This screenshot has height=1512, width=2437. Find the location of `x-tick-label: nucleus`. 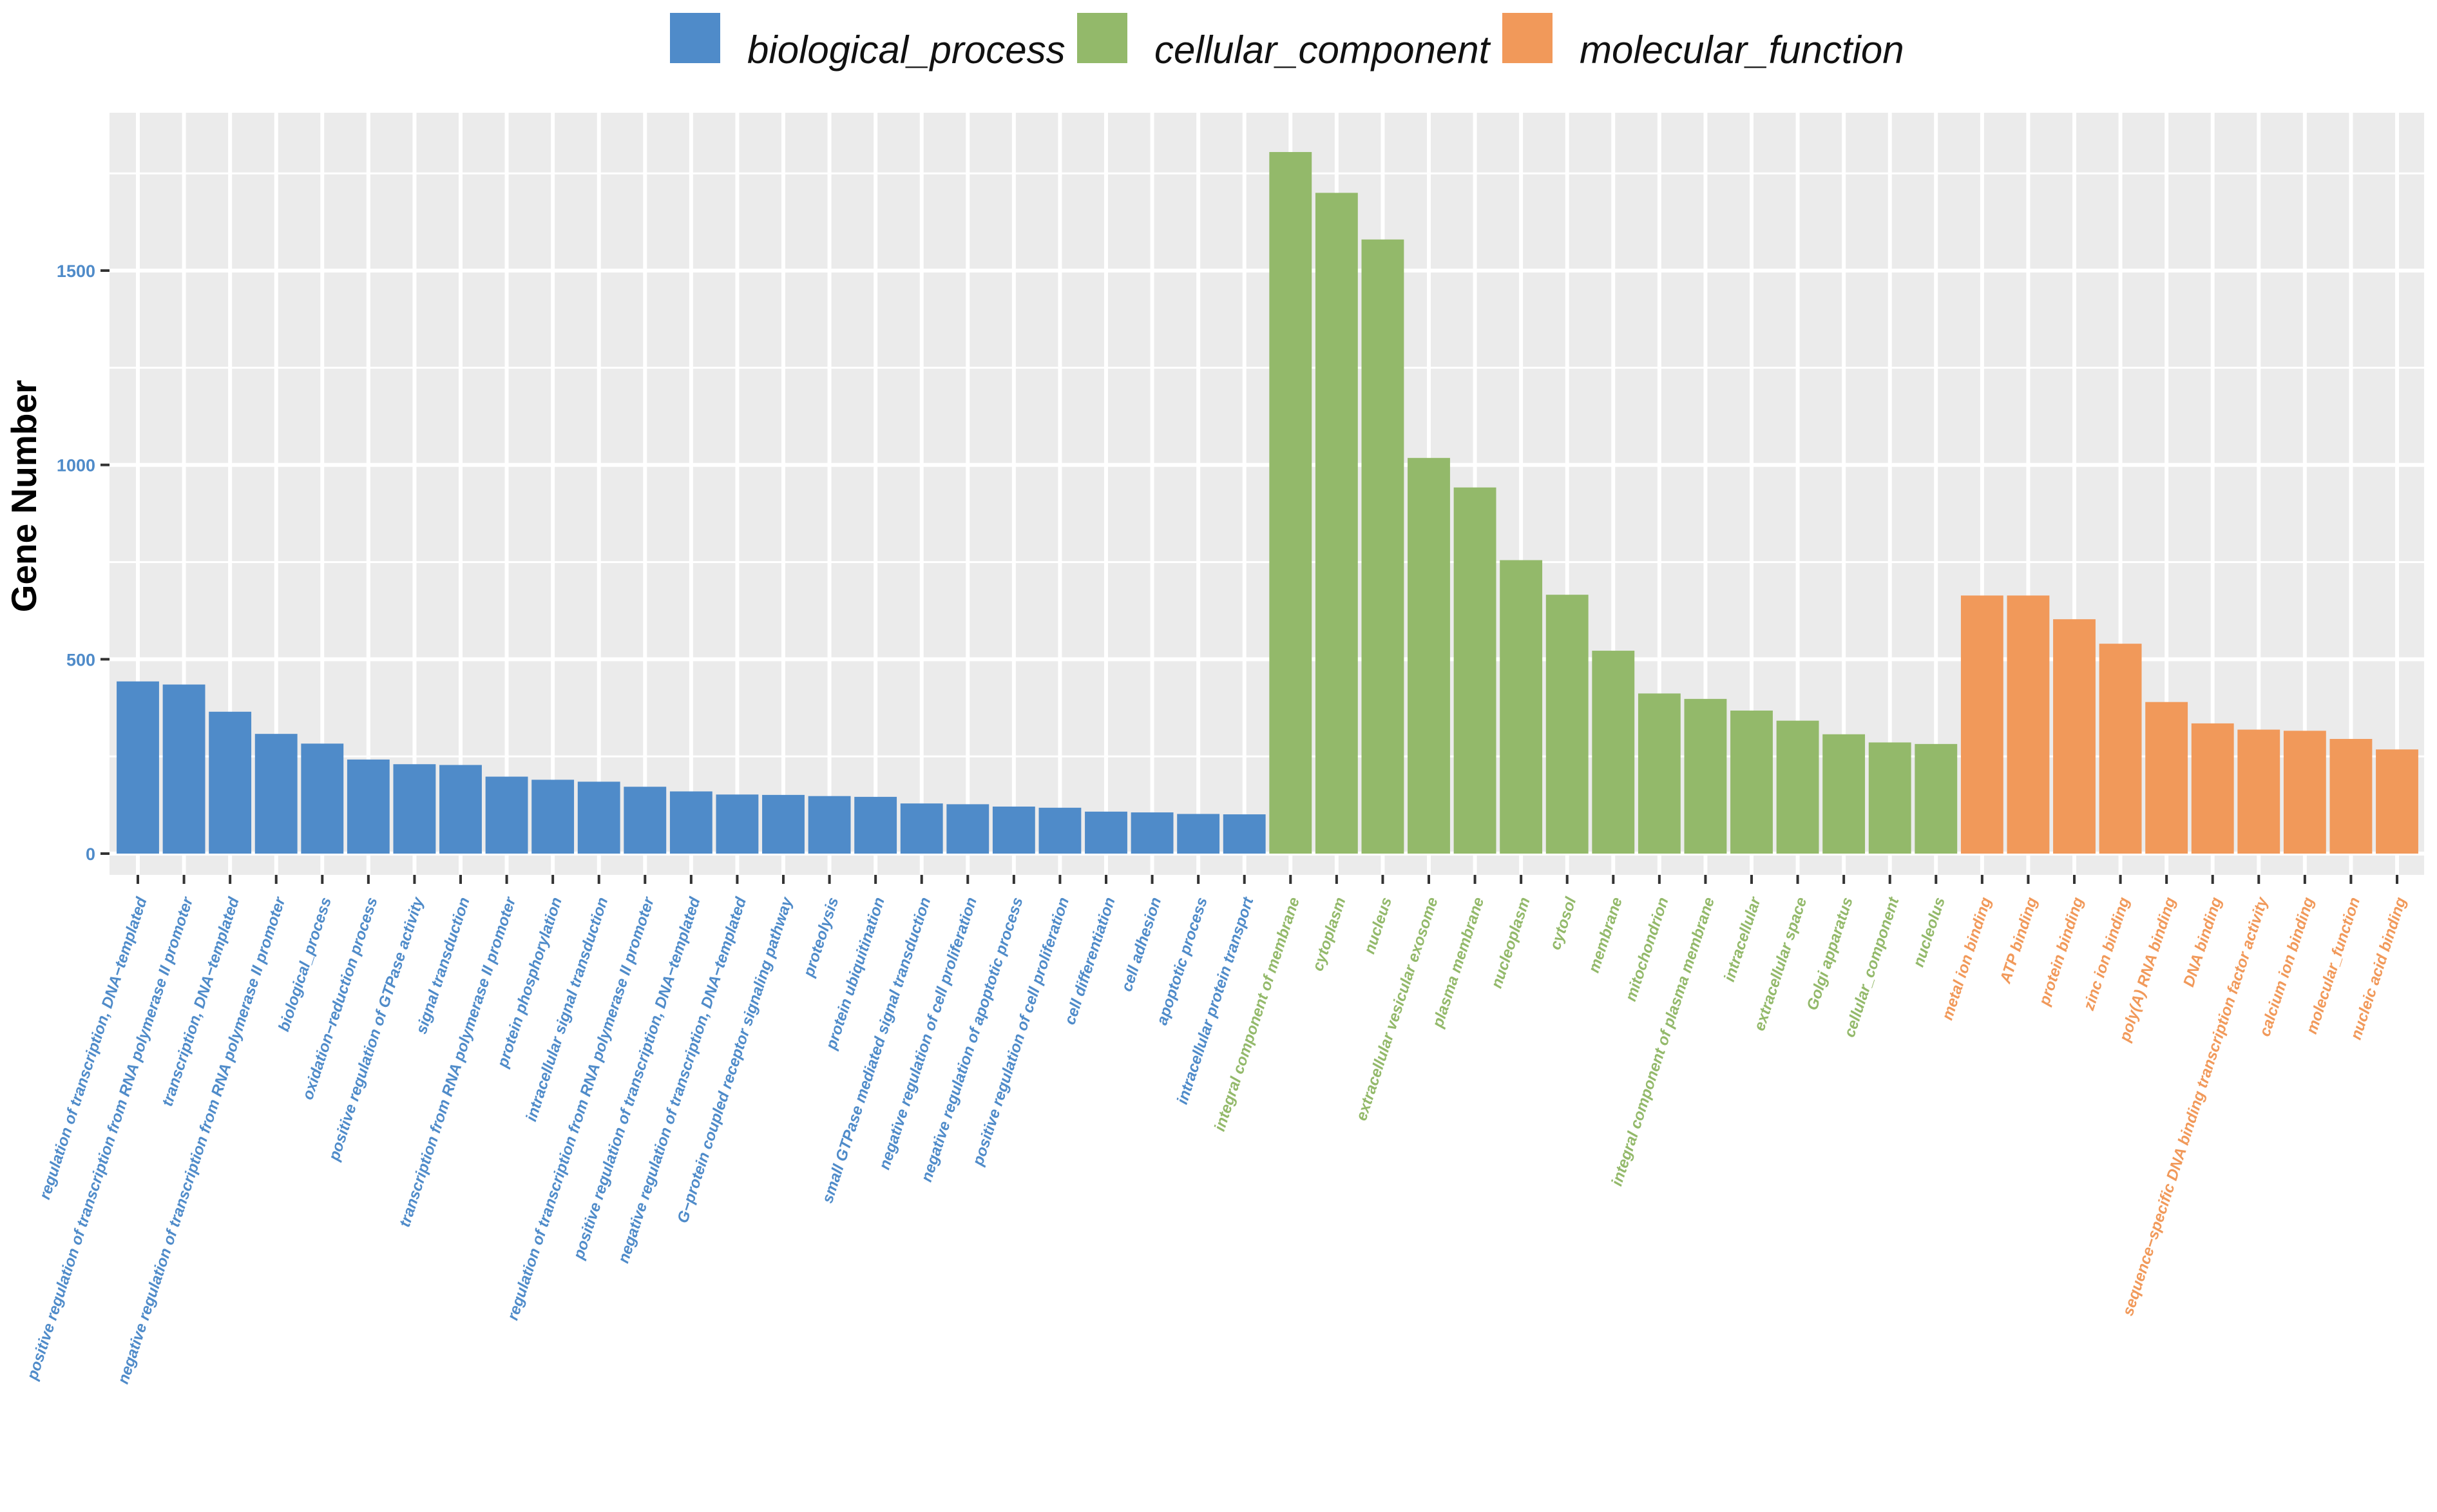

x-tick-label: nucleus is located at coordinates (1378, 926).